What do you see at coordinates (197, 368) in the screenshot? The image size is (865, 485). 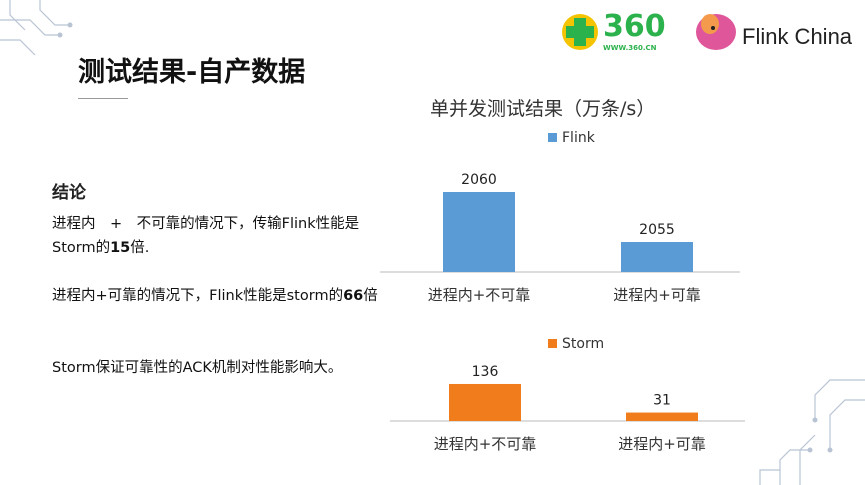 I see `conclusion-paragraph: Storm保证可靠性的ACK机制对性能影响大。` at bounding box center [197, 368].